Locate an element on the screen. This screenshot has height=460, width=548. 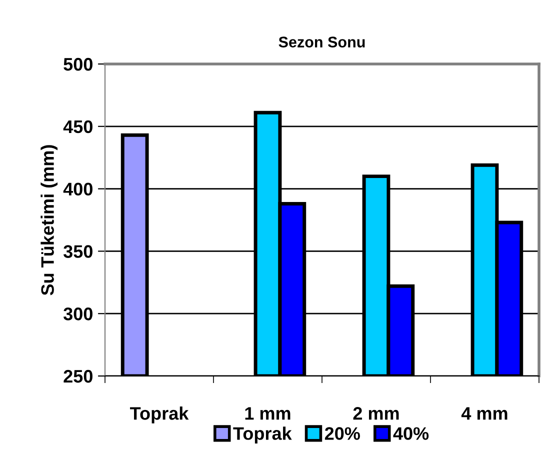
legend-label: Toprak is located at coordinates (262, 435).